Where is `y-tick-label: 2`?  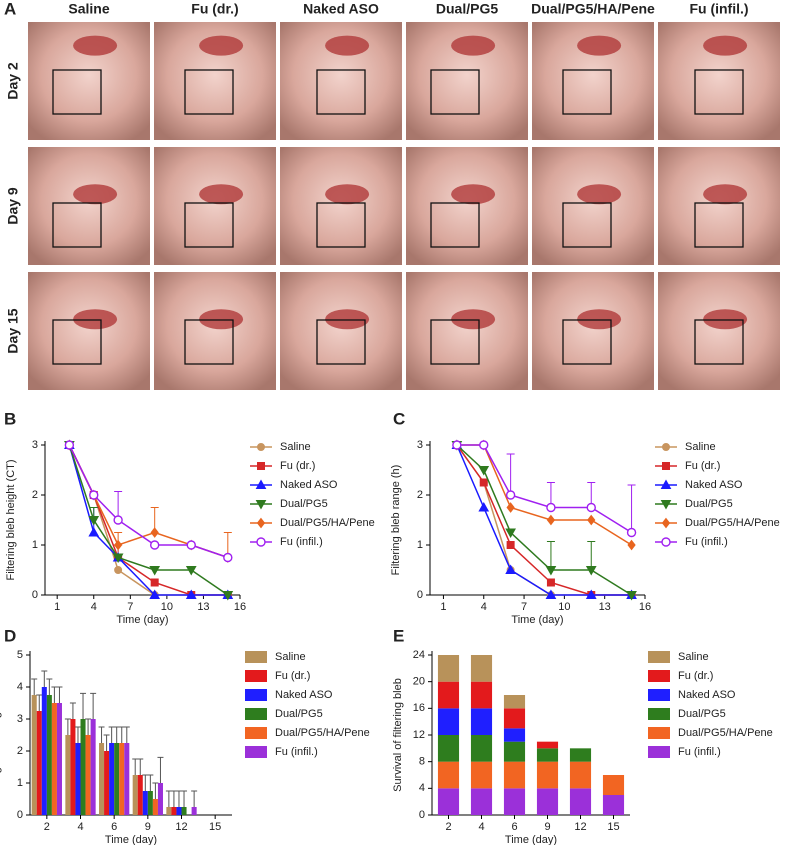
y-tick-label: 2 is located at coordinates (420, 495).